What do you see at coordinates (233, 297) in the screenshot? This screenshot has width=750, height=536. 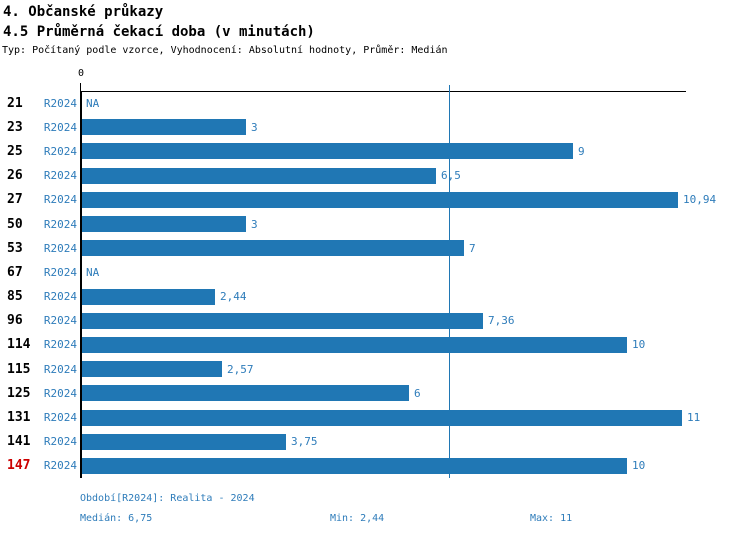 I see `value-label: 2,44` at bounding box center [233, 297].